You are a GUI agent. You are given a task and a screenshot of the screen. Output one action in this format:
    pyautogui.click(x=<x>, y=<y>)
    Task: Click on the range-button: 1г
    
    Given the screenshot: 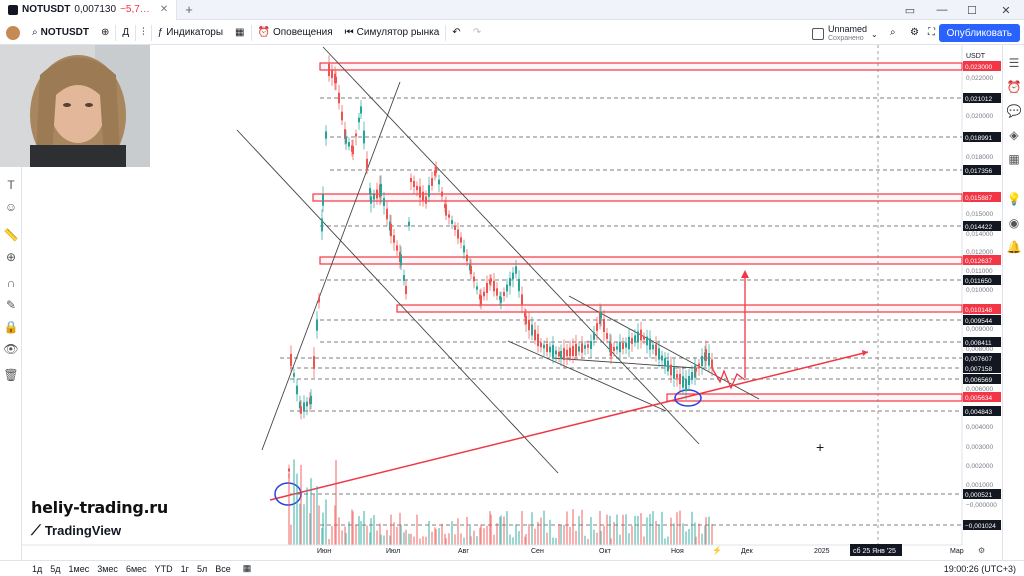 What is the action you would take?
    pyautogui.click(x=184, y=568)
    